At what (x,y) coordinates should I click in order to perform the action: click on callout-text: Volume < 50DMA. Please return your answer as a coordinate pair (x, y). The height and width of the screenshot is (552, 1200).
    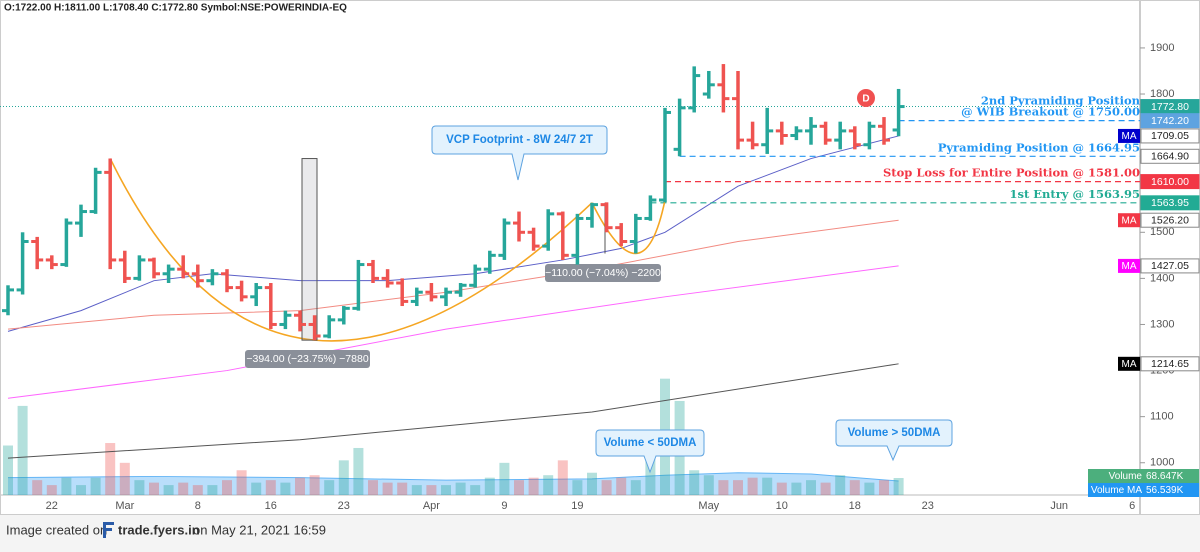
    Looking at the image, I should click on (650, 443).